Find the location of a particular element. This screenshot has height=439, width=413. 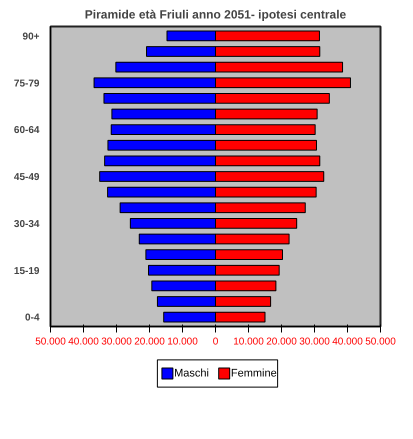

x-tick-label: 0 is located at coordinates (215, 342).